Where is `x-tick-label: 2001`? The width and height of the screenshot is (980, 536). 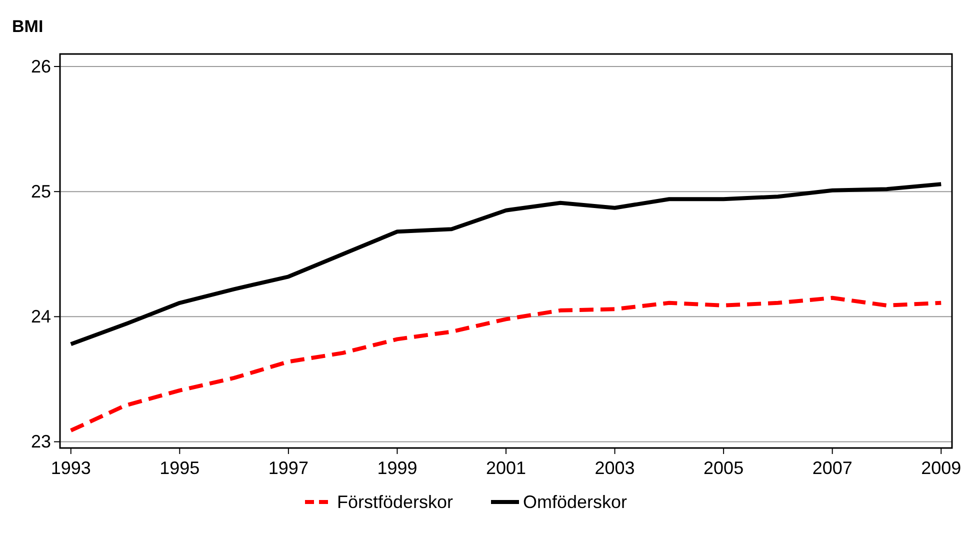 x-tick-label: 2001 is located at coordinates (506, 468).